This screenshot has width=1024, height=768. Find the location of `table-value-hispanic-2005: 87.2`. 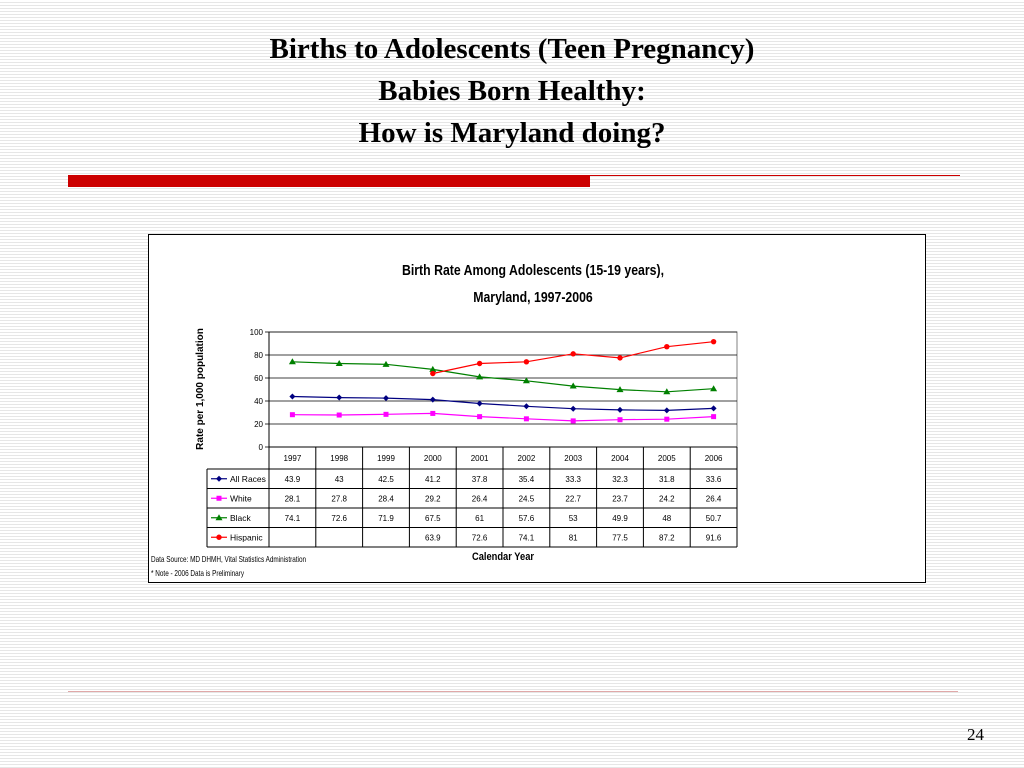

table-value-hispanic-2005: 87.2 is located at coordinates (667, 537).